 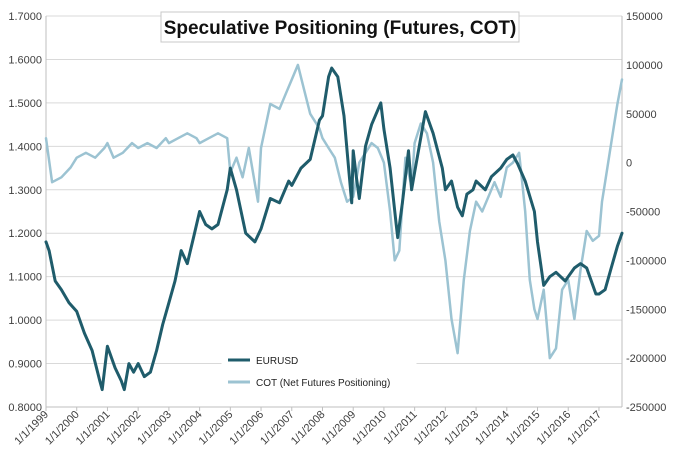 I want to click on right-tick-label: 100000, so click(x=644, y=66).